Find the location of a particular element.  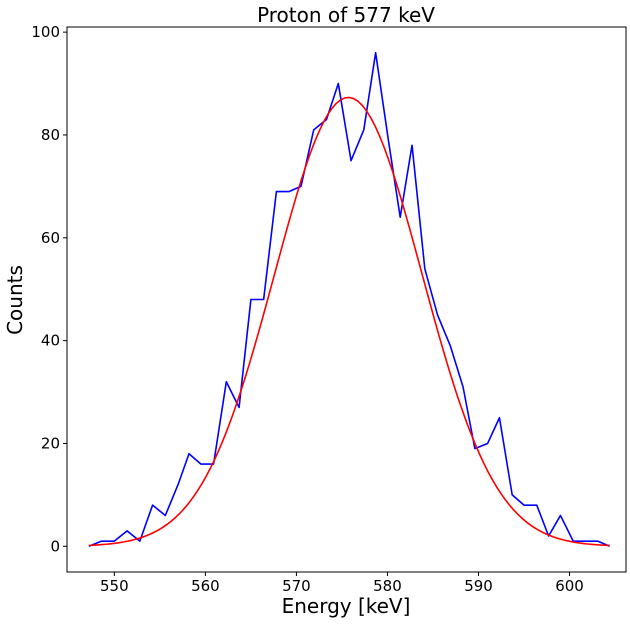

x-axis: 550 560 570 580 590 600 is located at coordinates (342, 583).